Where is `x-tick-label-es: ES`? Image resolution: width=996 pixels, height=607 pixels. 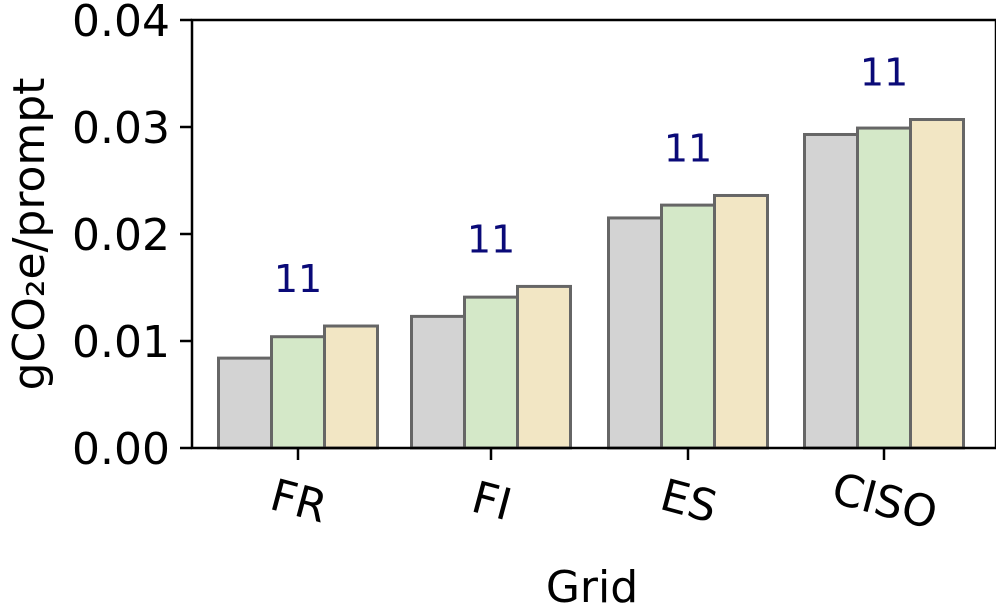
x-tick-label-es: ES is located at coordinates (688, 502).